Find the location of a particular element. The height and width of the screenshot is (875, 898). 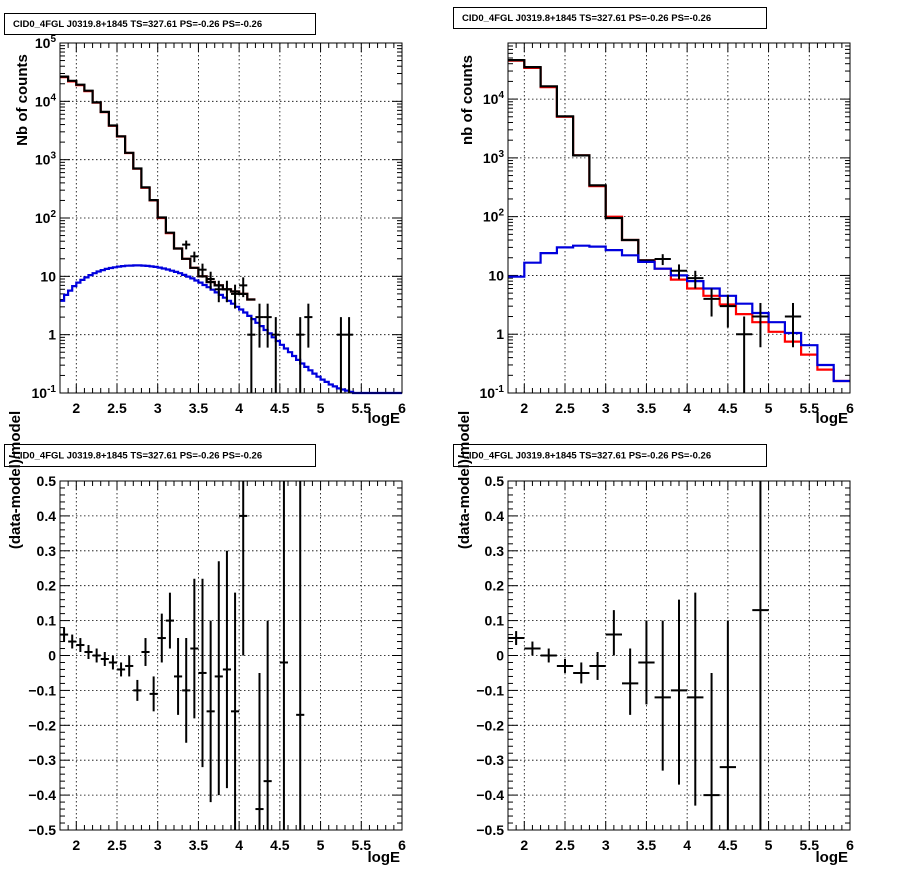

y-tick-label: 1 is located at coordinates (500, 334).